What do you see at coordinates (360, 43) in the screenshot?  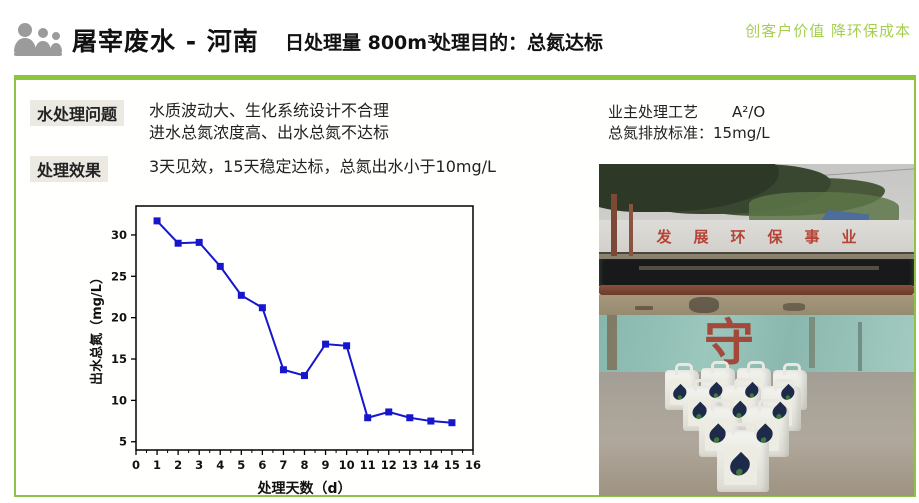 I see `daily-volume-stat: 日处理量 800m³` at bounding box center [360, 43].